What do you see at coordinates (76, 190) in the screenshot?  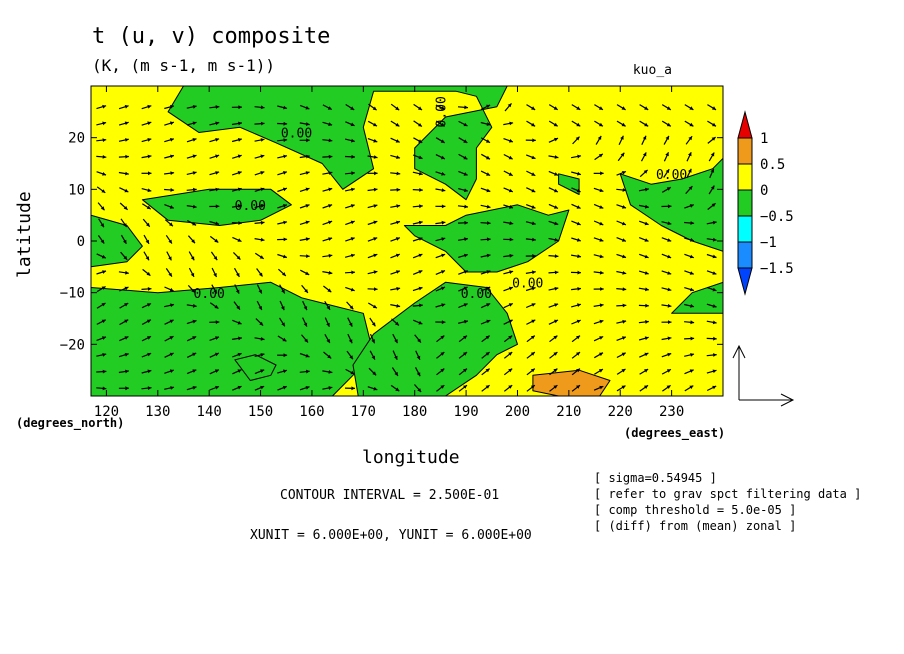 I see `y-tick-label: 10` at bounding box center [76, 190].